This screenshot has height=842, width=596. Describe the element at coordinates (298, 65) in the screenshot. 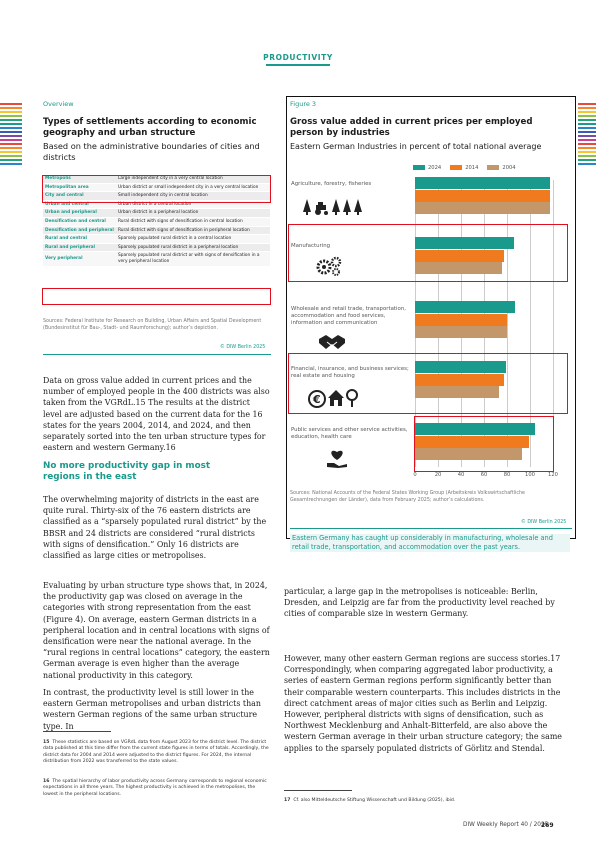

I see `section-rule` at that location.